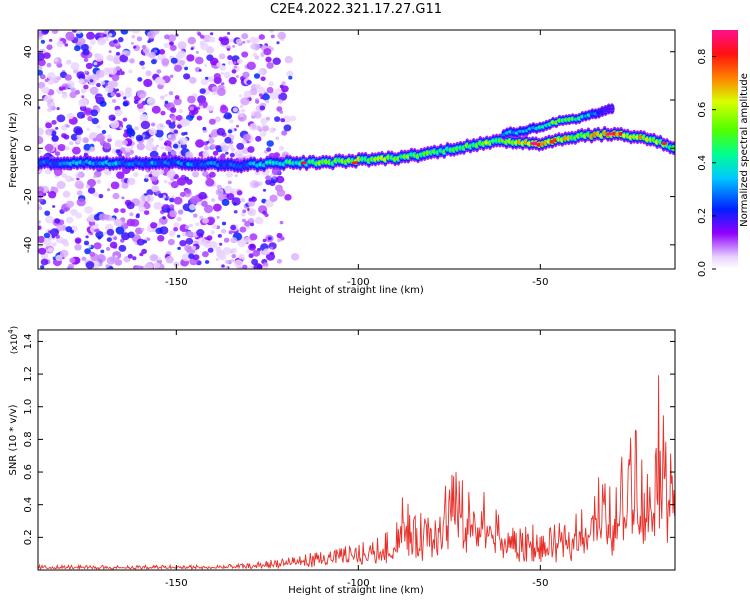  I want to click on chart-title: C2E4.2022.321.17.27.G11, so click(356, 9).